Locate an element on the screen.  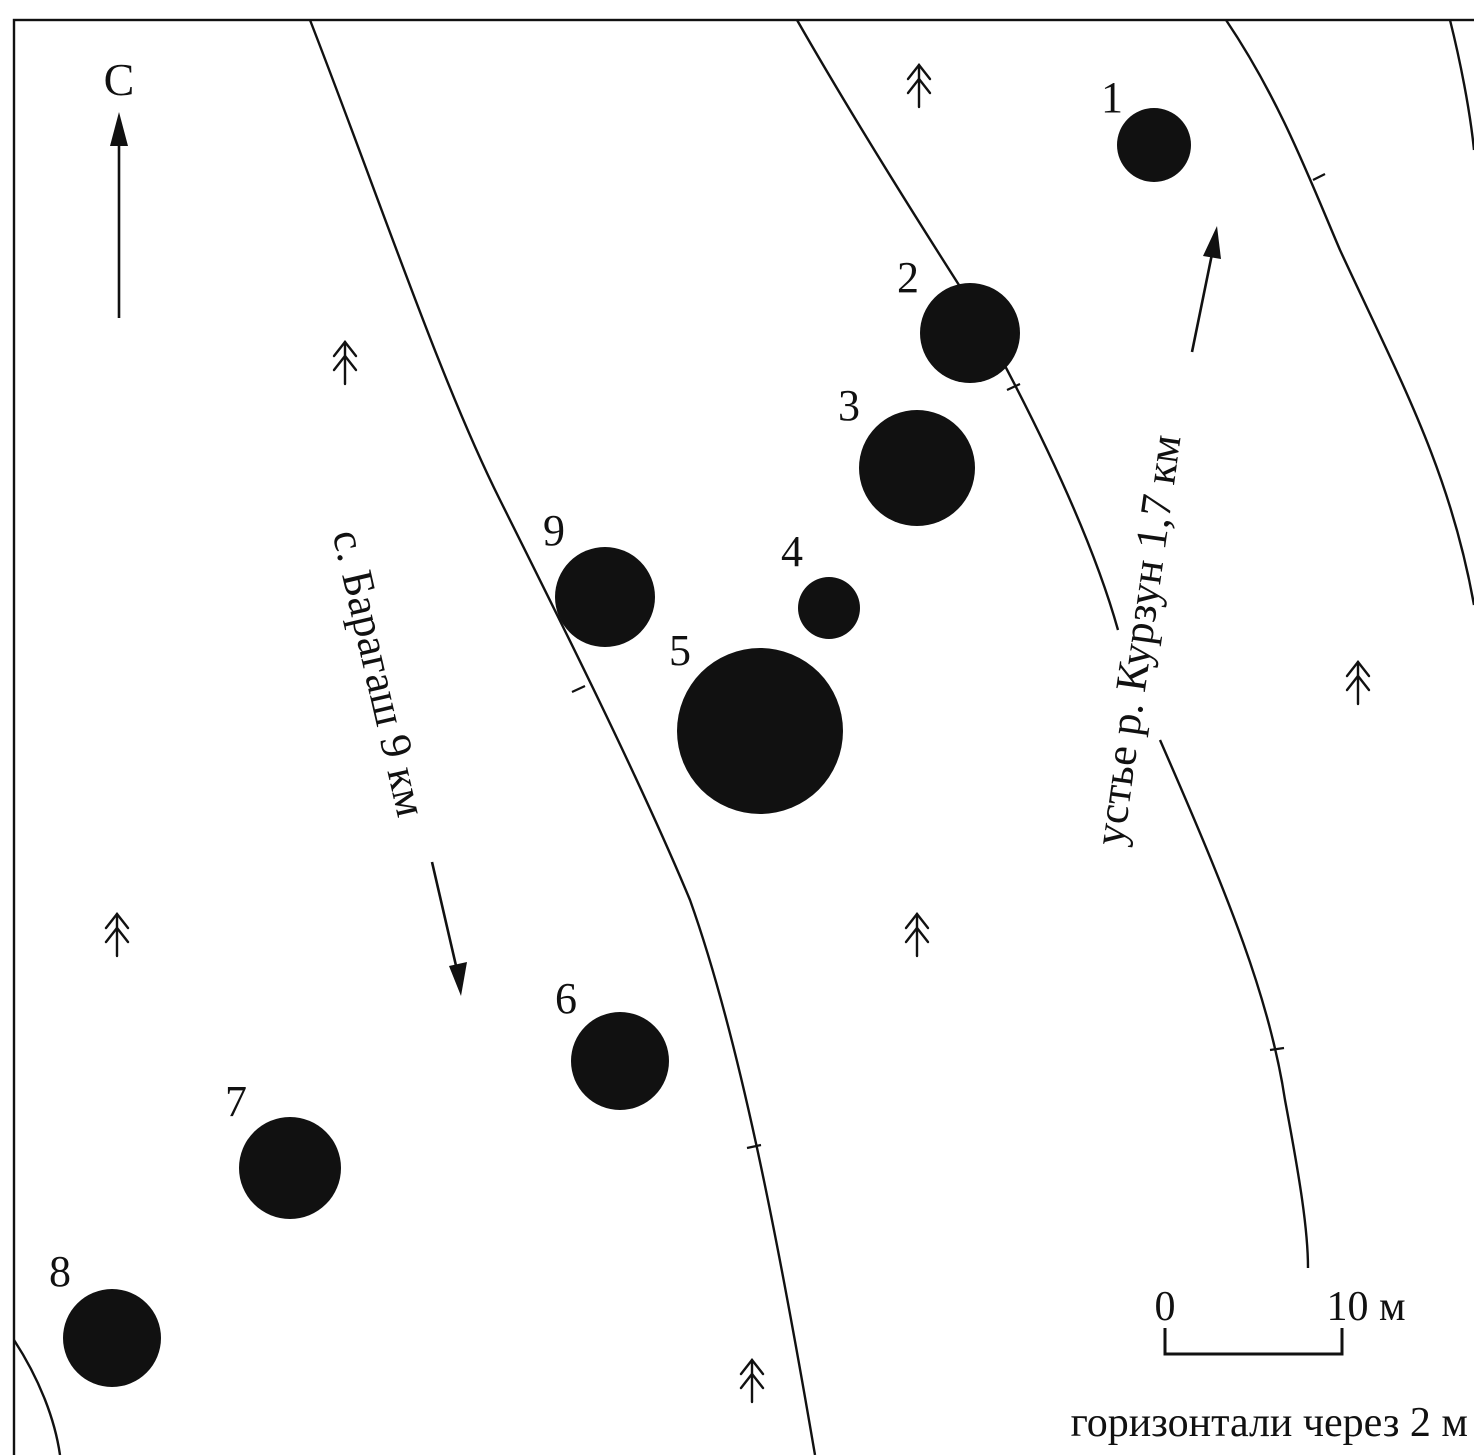
scale-start-label: 0 is located at coordinates (1165, 1307).